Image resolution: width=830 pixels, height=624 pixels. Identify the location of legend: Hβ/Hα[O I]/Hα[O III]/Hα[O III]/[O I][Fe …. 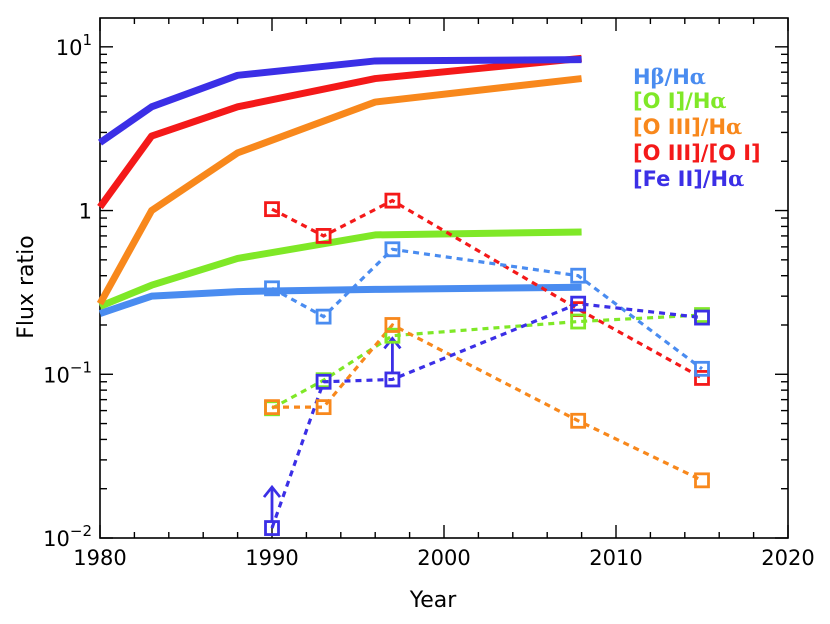
(697, 127).